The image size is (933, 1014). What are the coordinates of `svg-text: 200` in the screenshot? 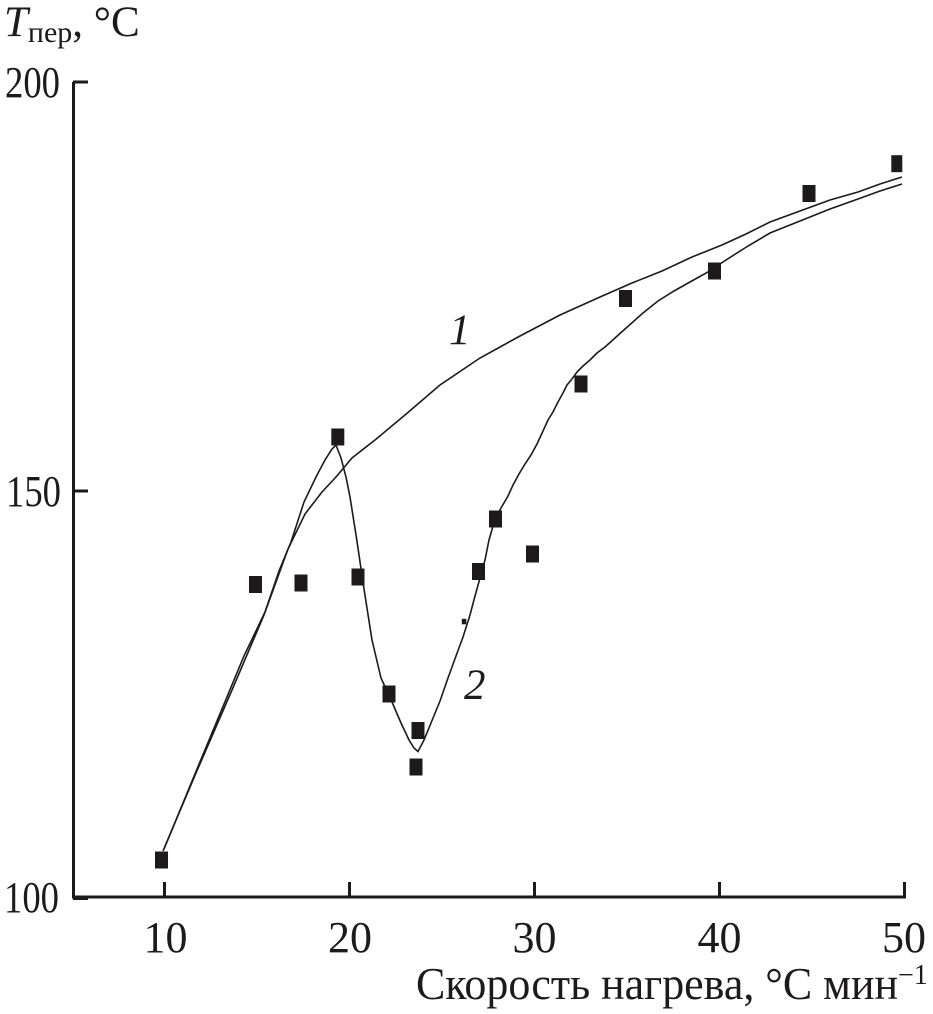 It's located at (32, 82).